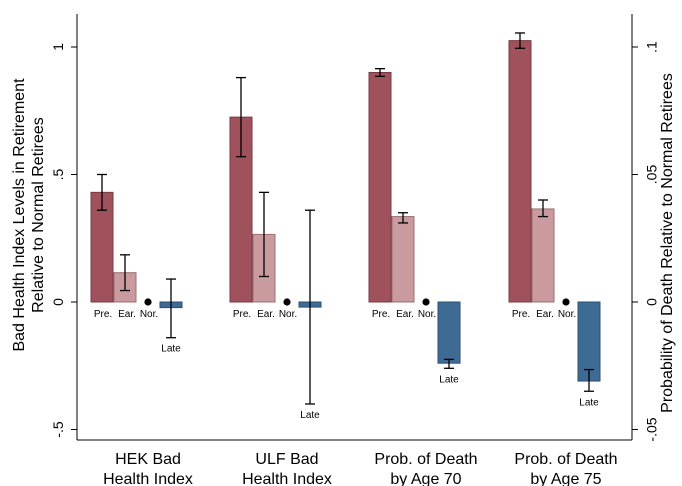  Describe the element at coordinates (651, 302) in the screenshot. I see `right-tick-label: 0` at that location.